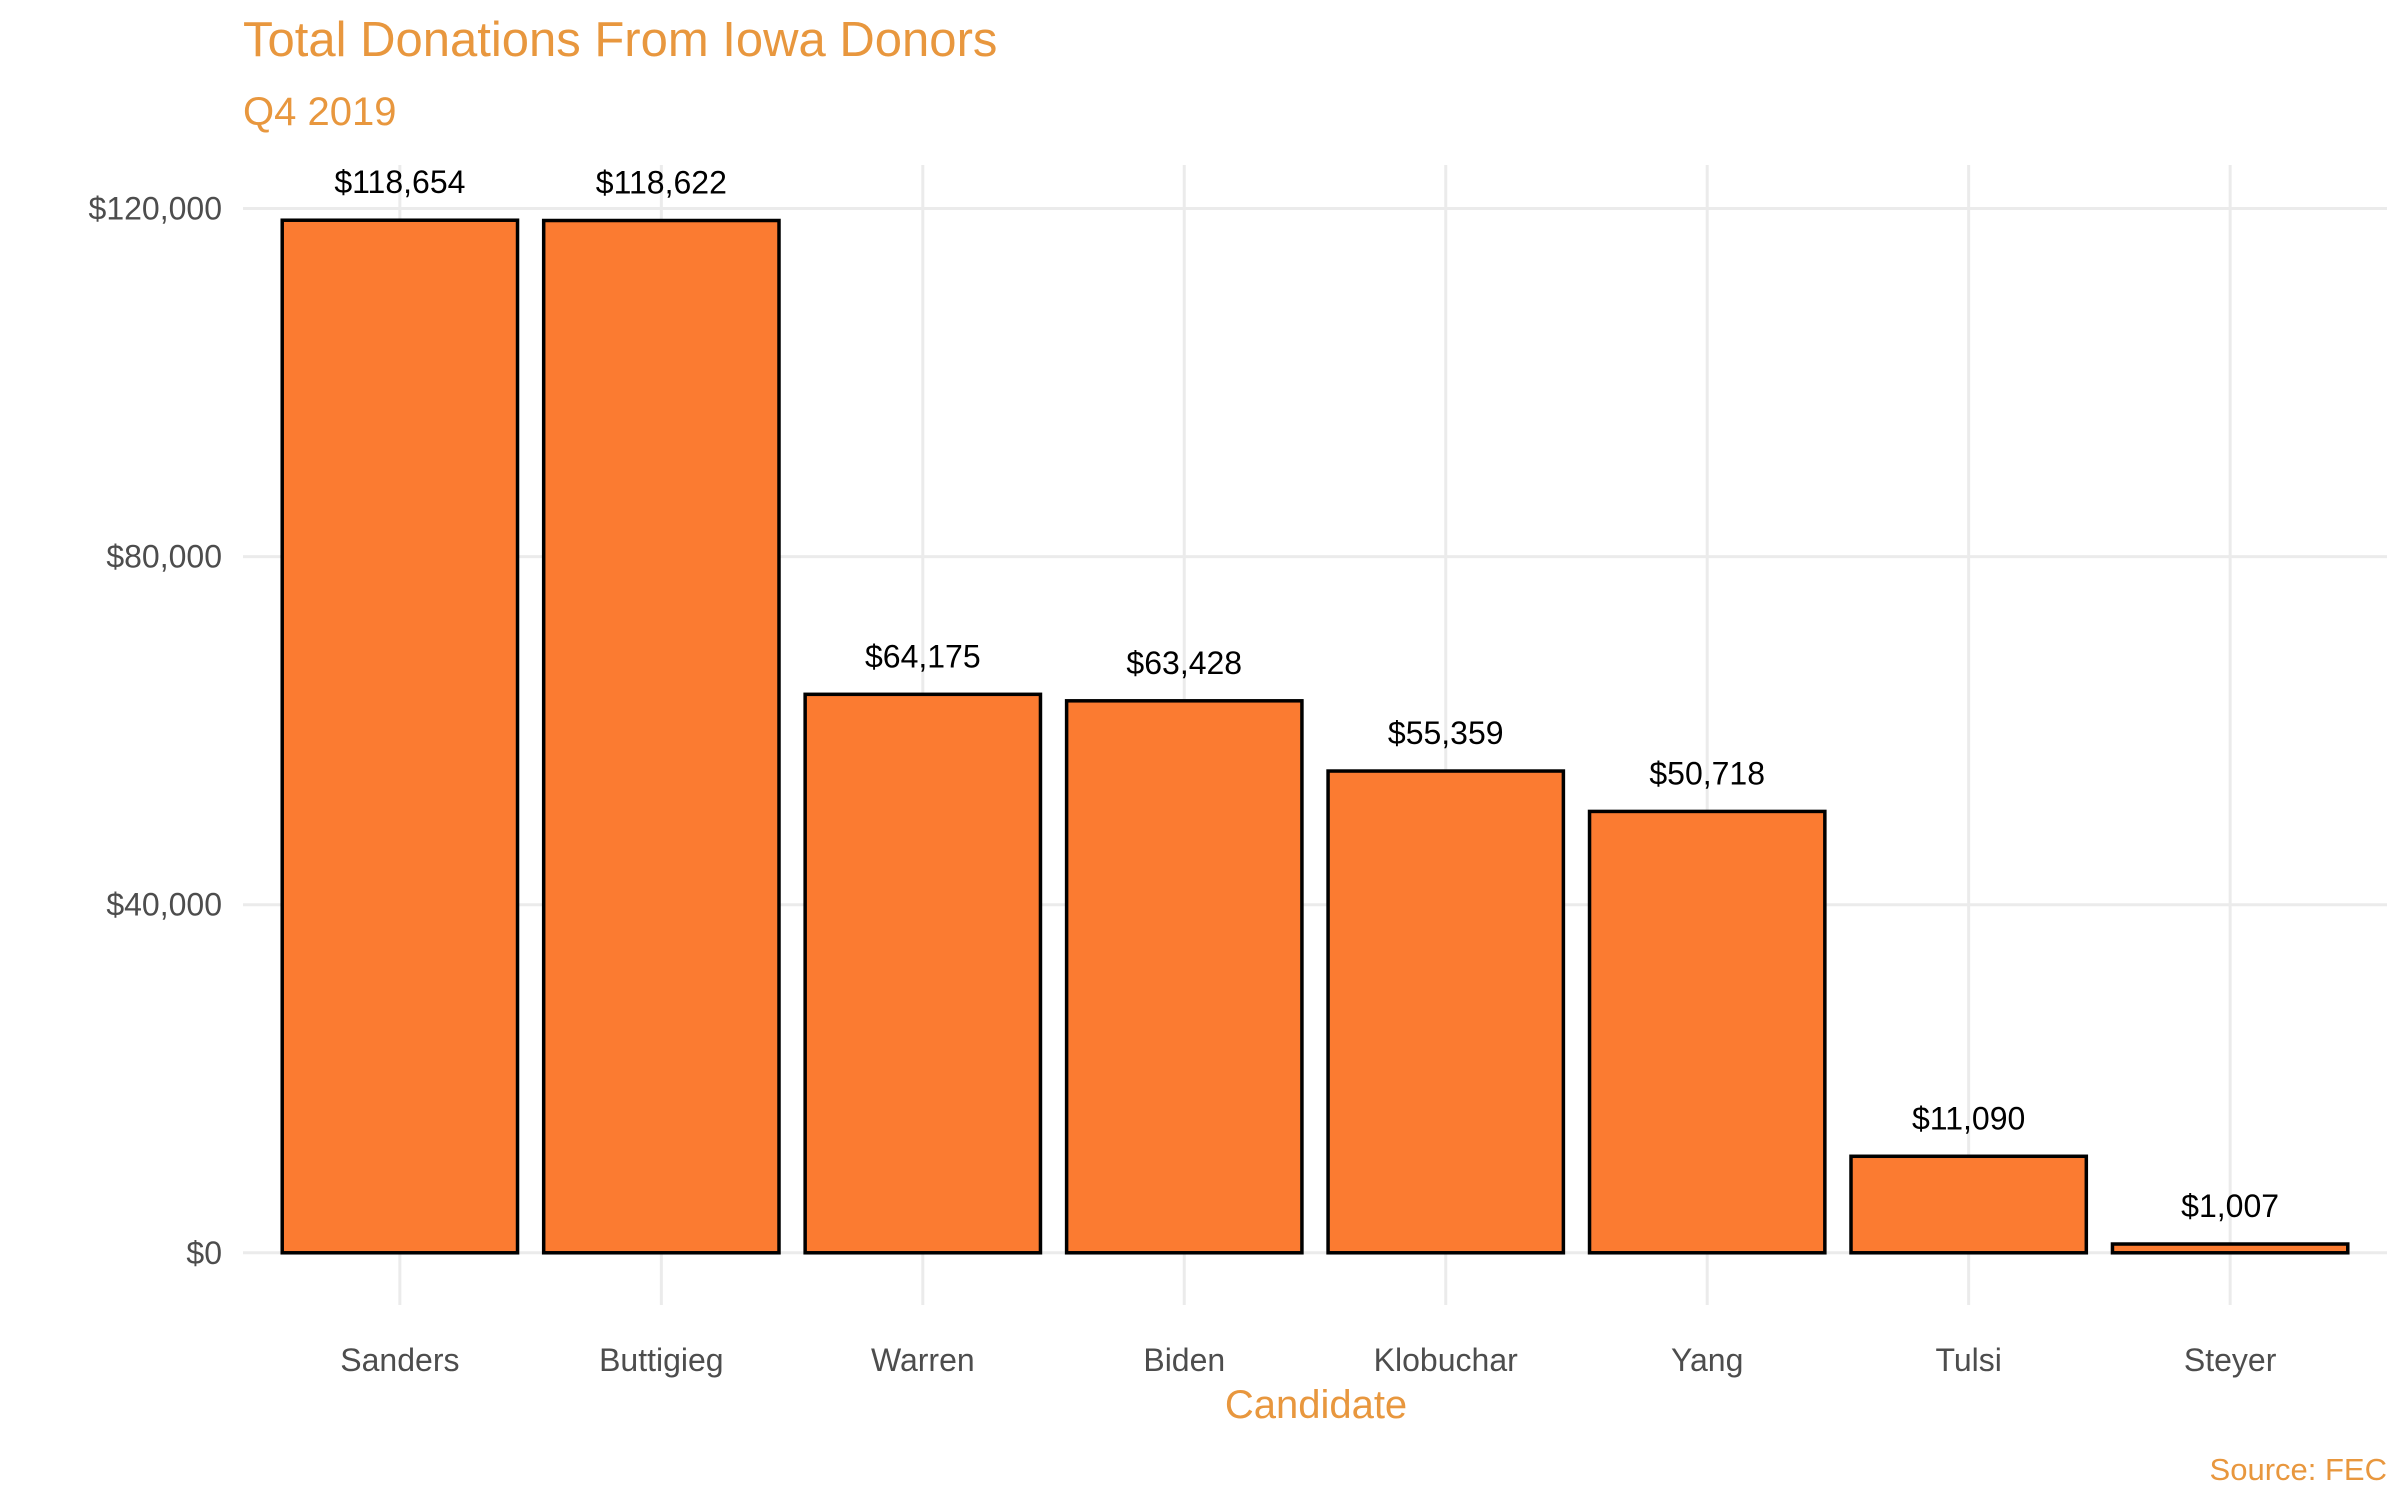  Describe the element at coordinates (155, 731) in the screenshot. I see `y-axis: $0 $40,000 $80,000 $120,000` at that location.